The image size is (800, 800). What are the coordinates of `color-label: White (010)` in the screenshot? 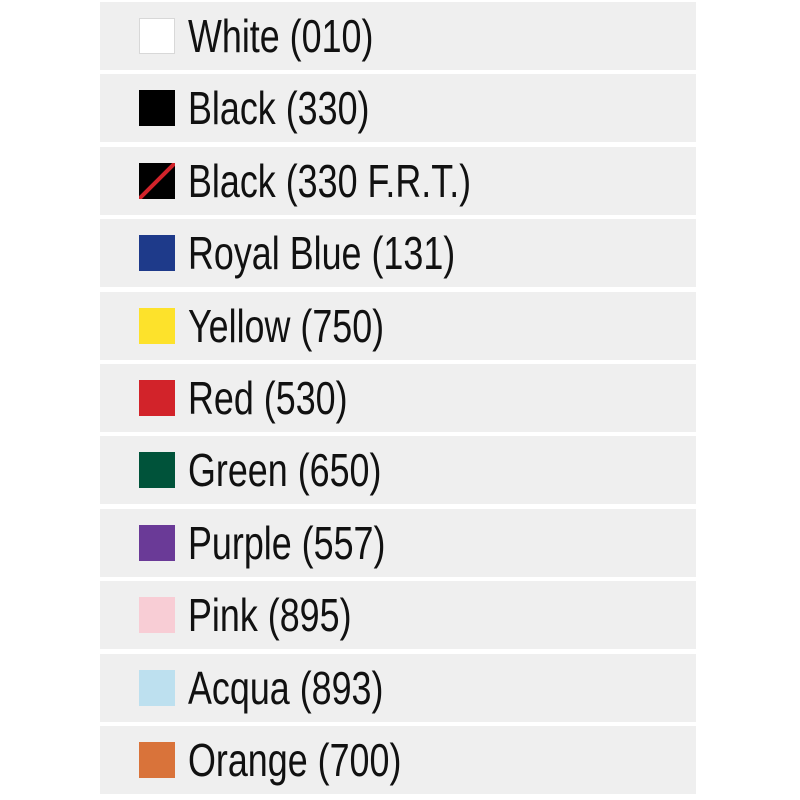 It's located at (281, 36).